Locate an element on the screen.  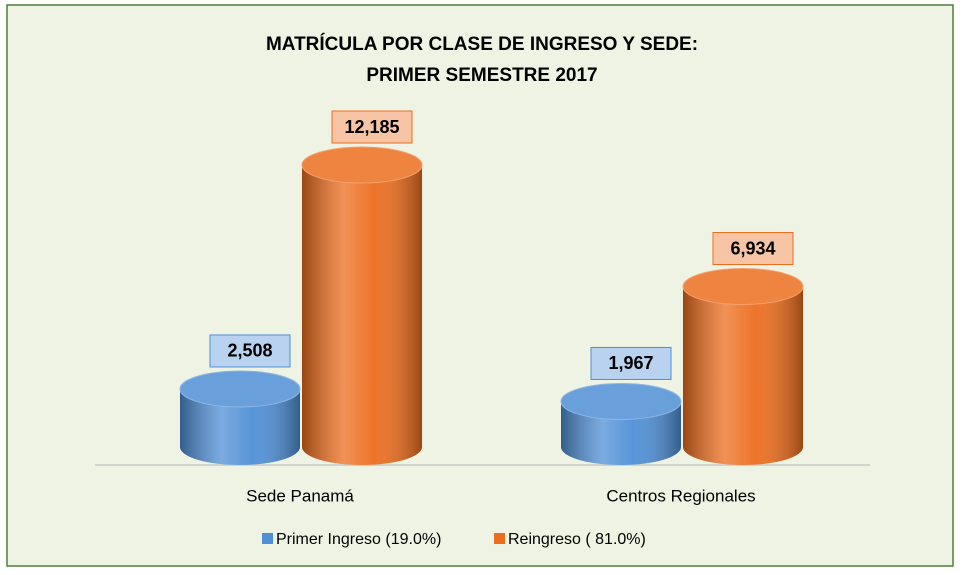
data-label: 6,934 is located at coordinates (752, 248).